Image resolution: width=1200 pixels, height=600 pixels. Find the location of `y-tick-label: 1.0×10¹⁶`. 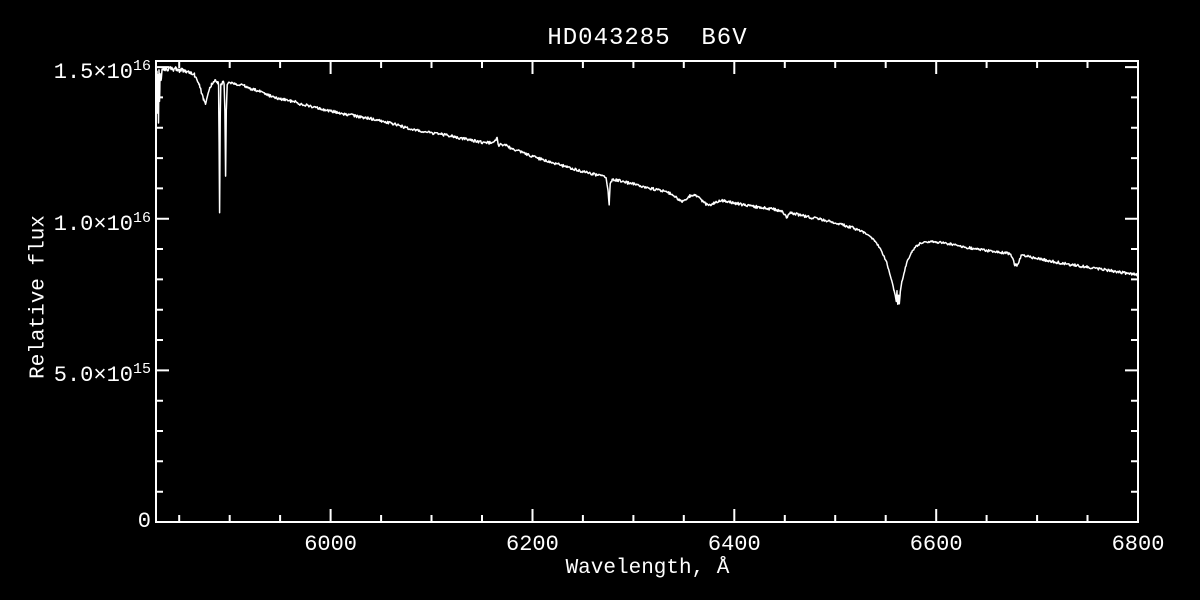

y-tick-label: 1.0×10¹⁶ is located at coordinates (102, 223).